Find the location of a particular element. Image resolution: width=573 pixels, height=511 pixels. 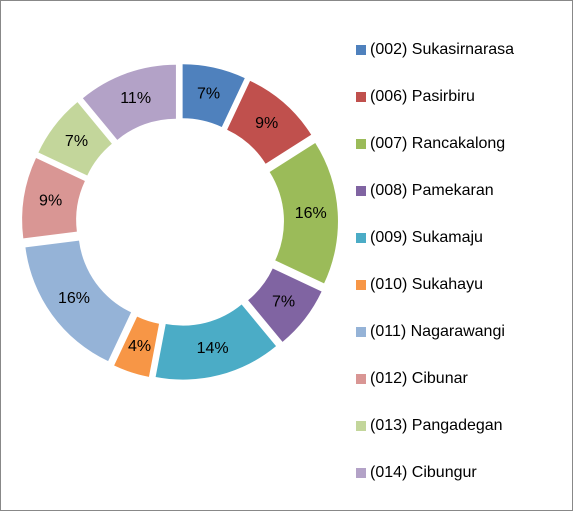

data-label: 11% is located at coordinates (135, 98).